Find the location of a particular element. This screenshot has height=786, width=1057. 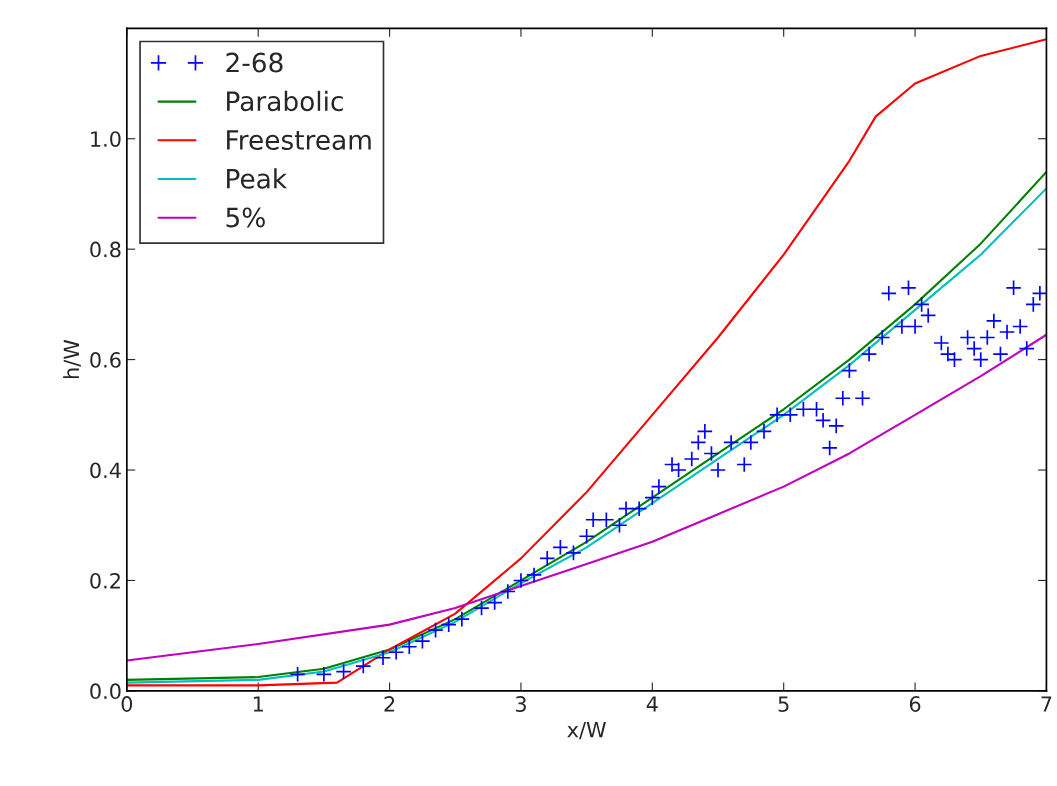

legend-label: Freestream is located at coordinates (299, 140).